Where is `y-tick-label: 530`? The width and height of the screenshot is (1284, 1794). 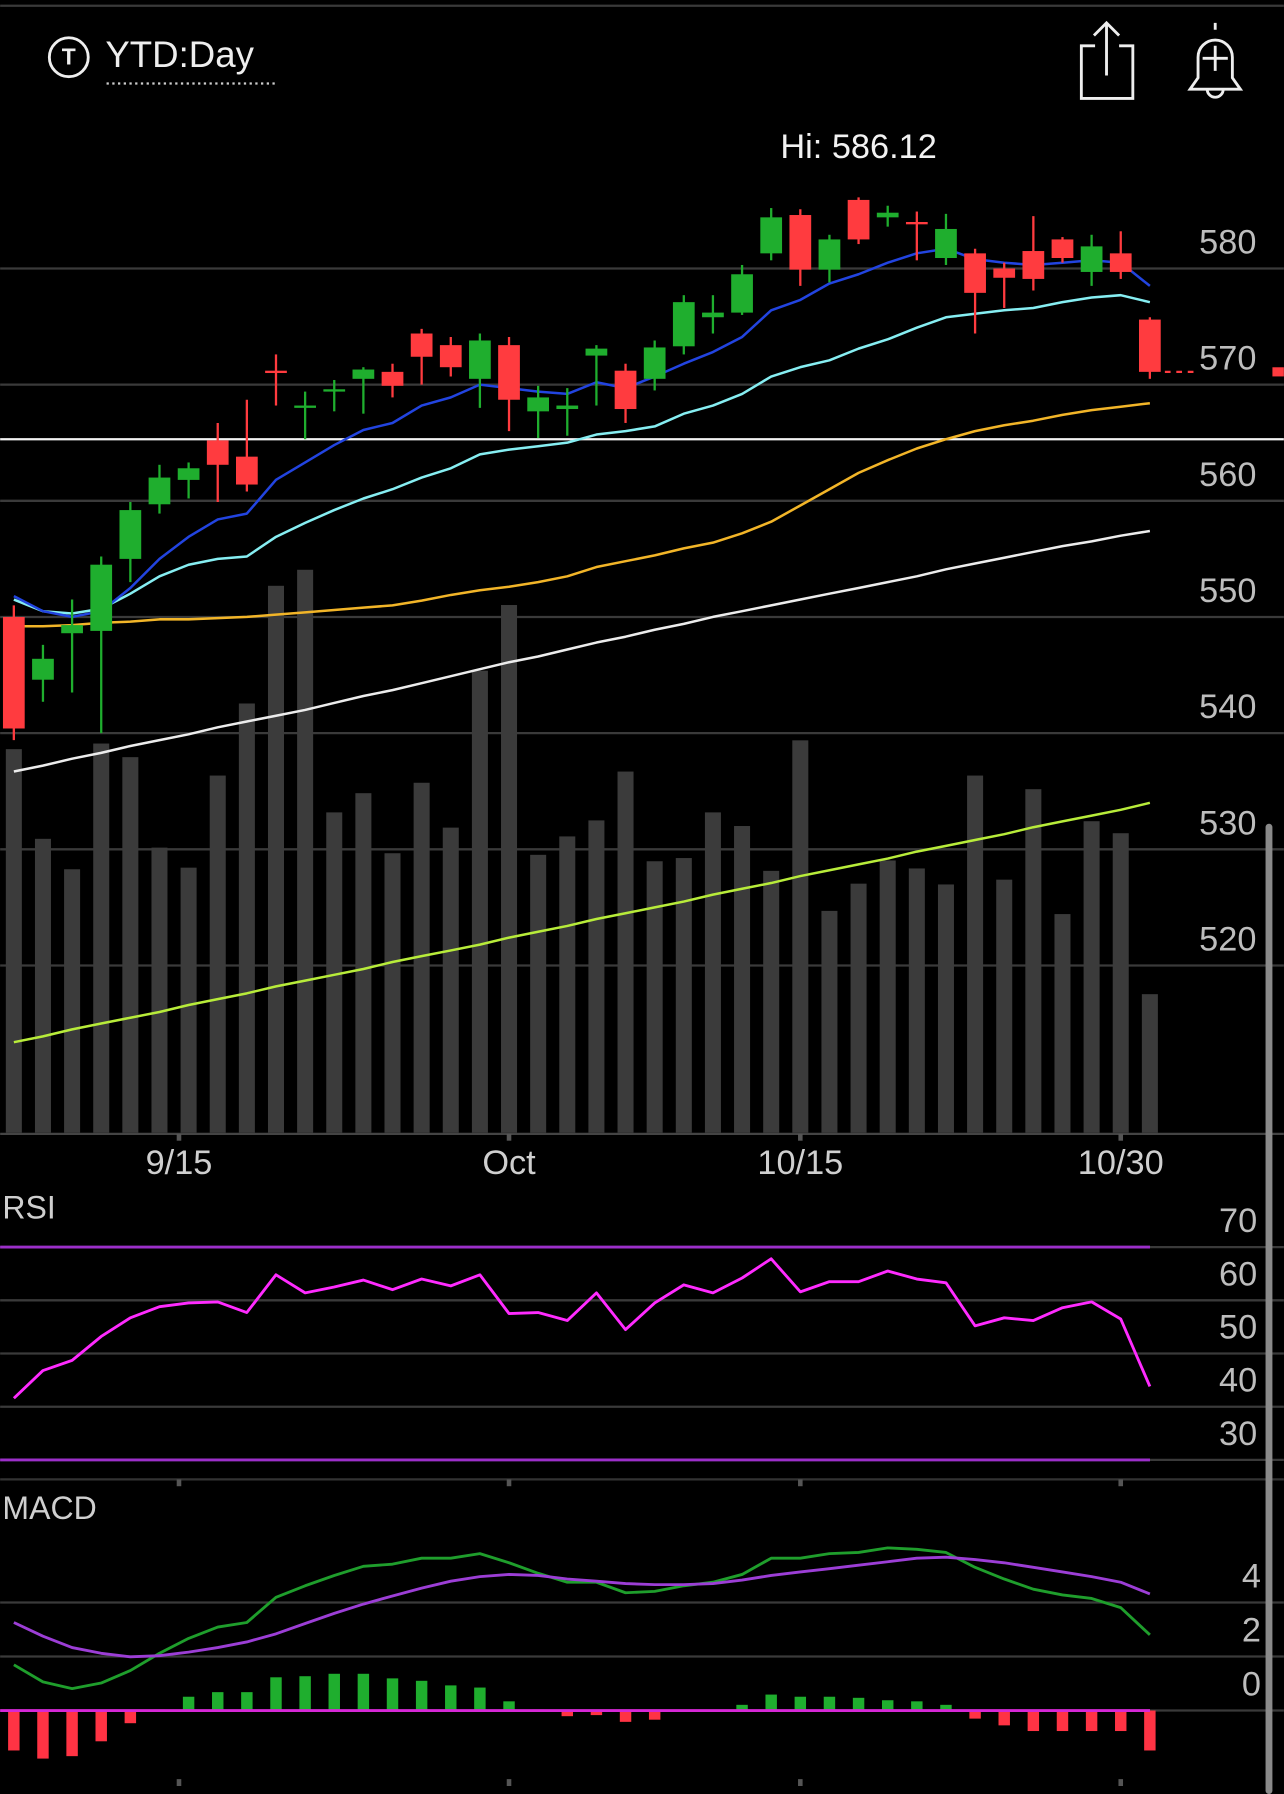
y-tick-label: 530 is located at coordinates (1227, 823).